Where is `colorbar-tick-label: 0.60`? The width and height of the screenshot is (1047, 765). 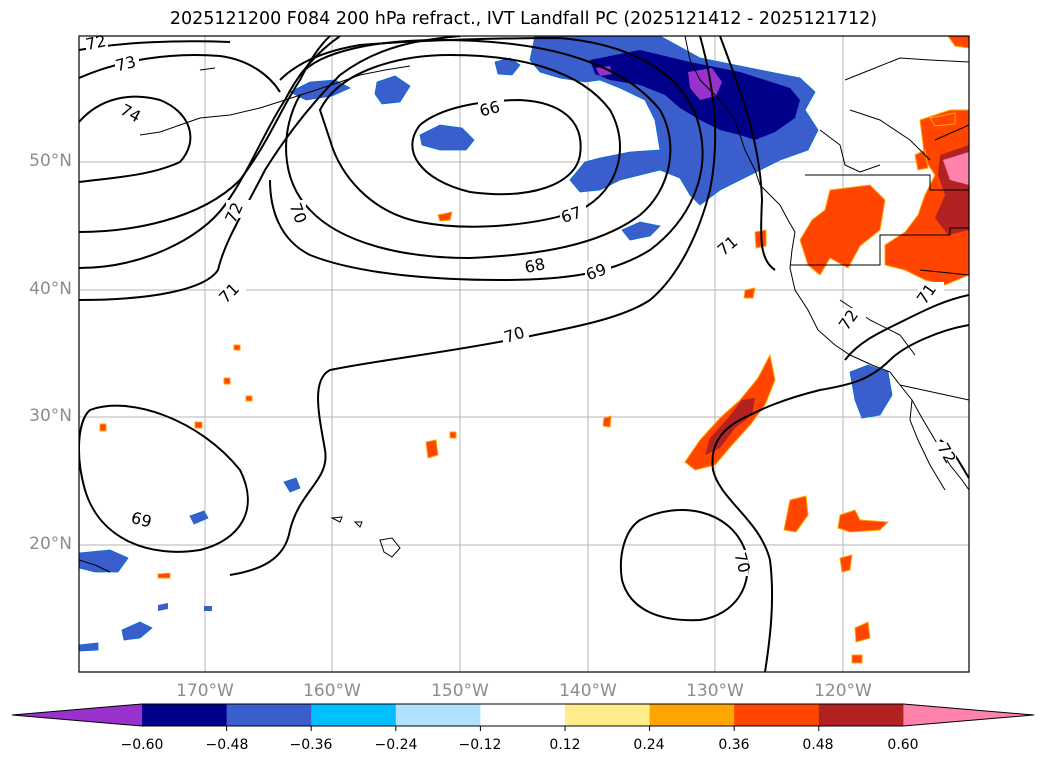
colorbar-tick-label: 0.60 is located at coordinates (903, 745).